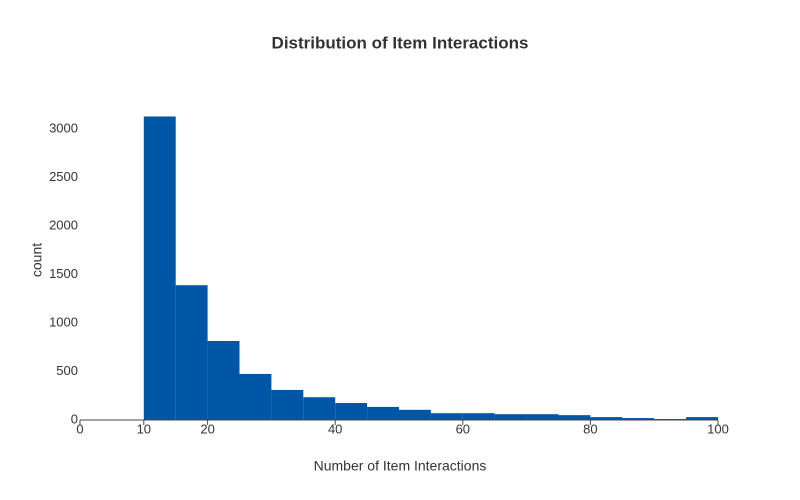 The height and width of the screenshot is (500, 800). I want to click on y-tick-label: 1500, so click(63, 273).